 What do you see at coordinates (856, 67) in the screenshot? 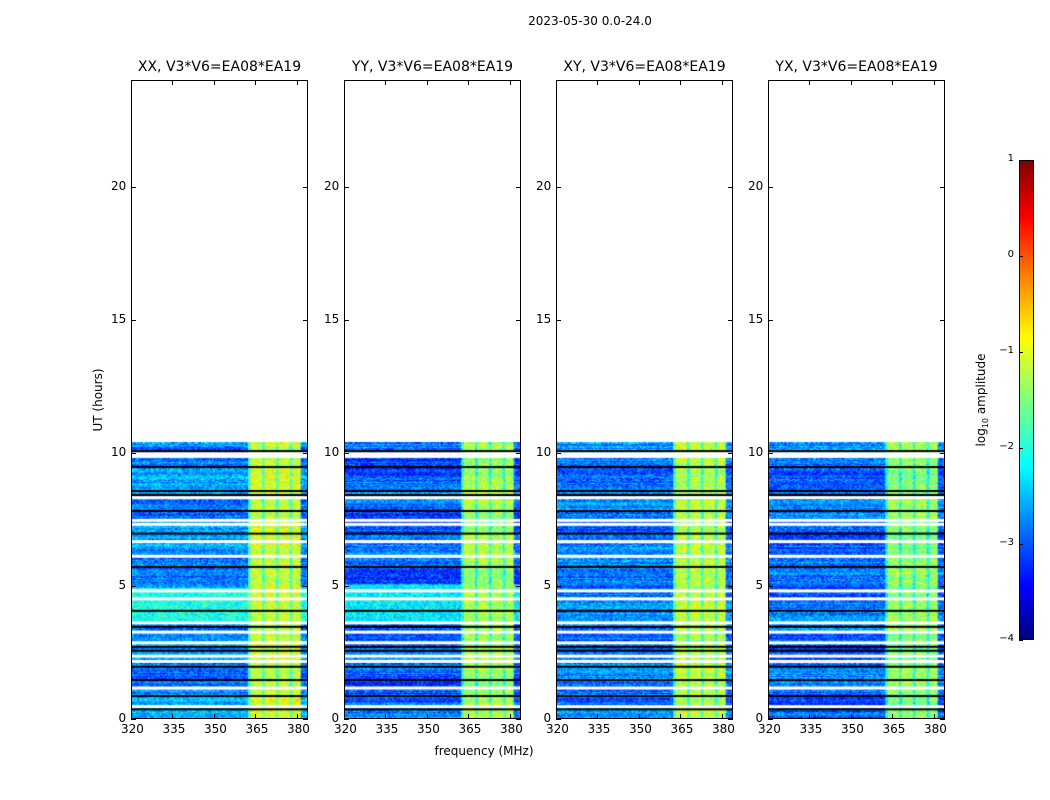
I see `panel-title: YX, V3*V6=EA08*EA19` at bounding box center [856, 67].